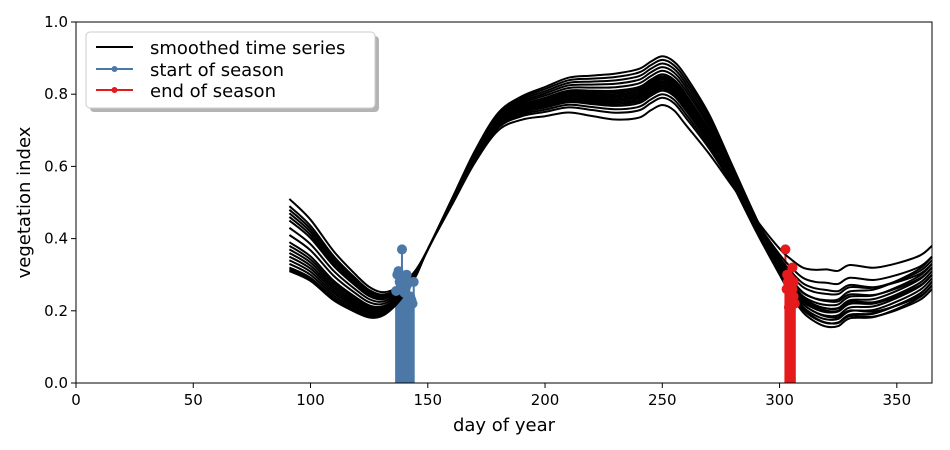  Describe the element at coordinates (56, 311) in the screenshot. I see `y-tick-label-1: 0.2` at that location.